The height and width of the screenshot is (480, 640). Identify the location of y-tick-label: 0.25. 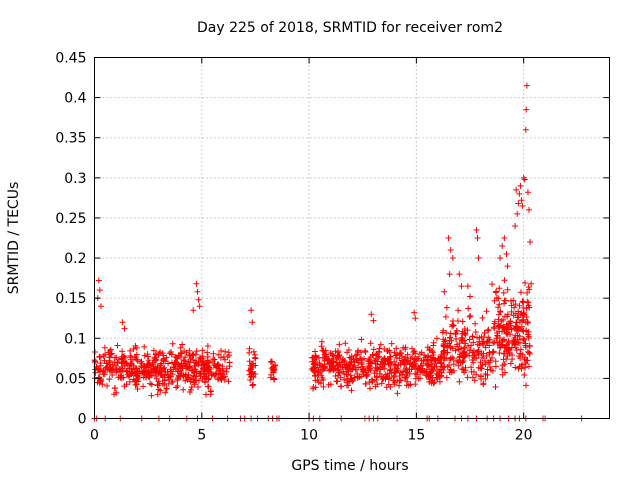
(70, 219).